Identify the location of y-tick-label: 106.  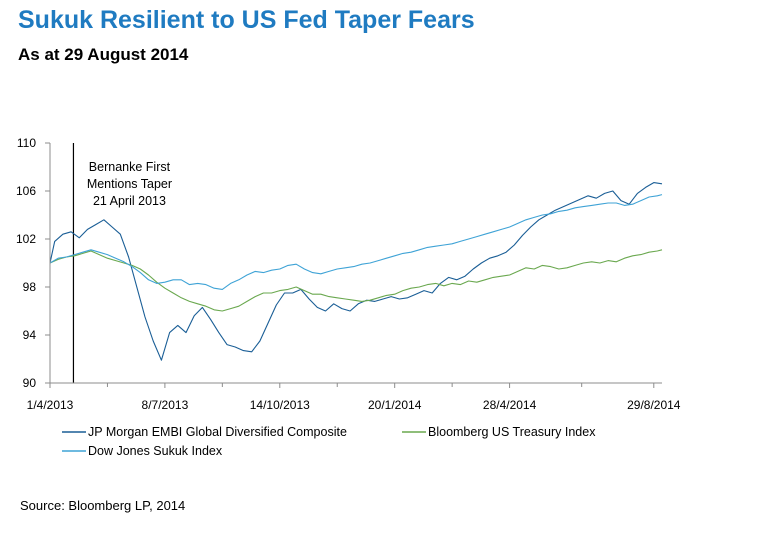
(26, 191).